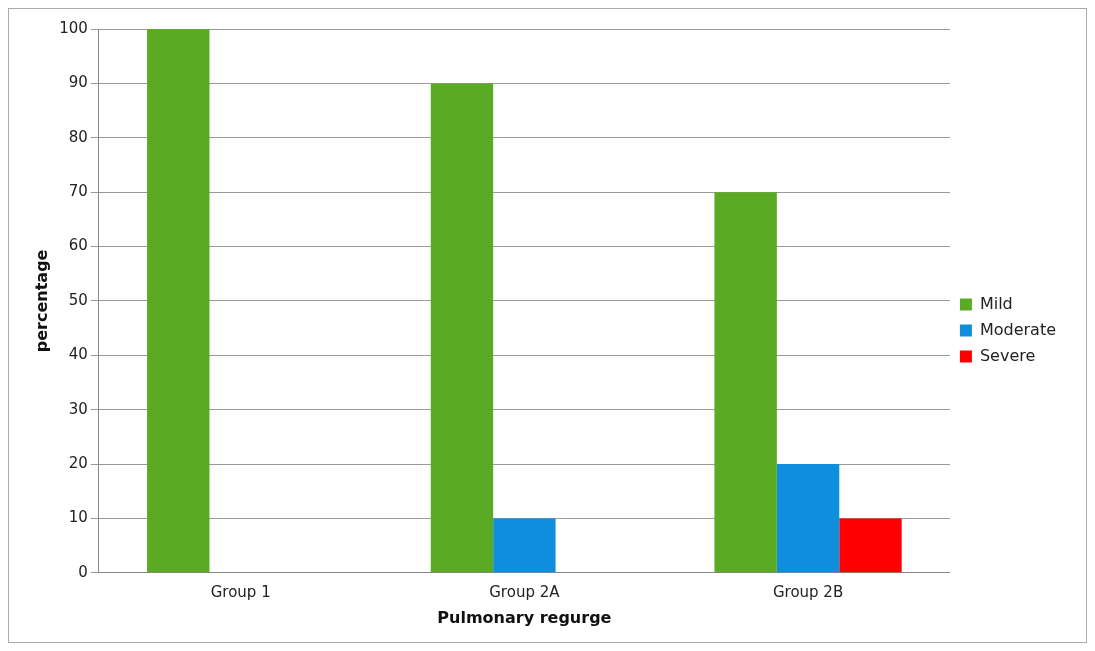  Describe the element at coordinates (78, 299) in the screenshot. I see `y-tick-label: 50` at that location.